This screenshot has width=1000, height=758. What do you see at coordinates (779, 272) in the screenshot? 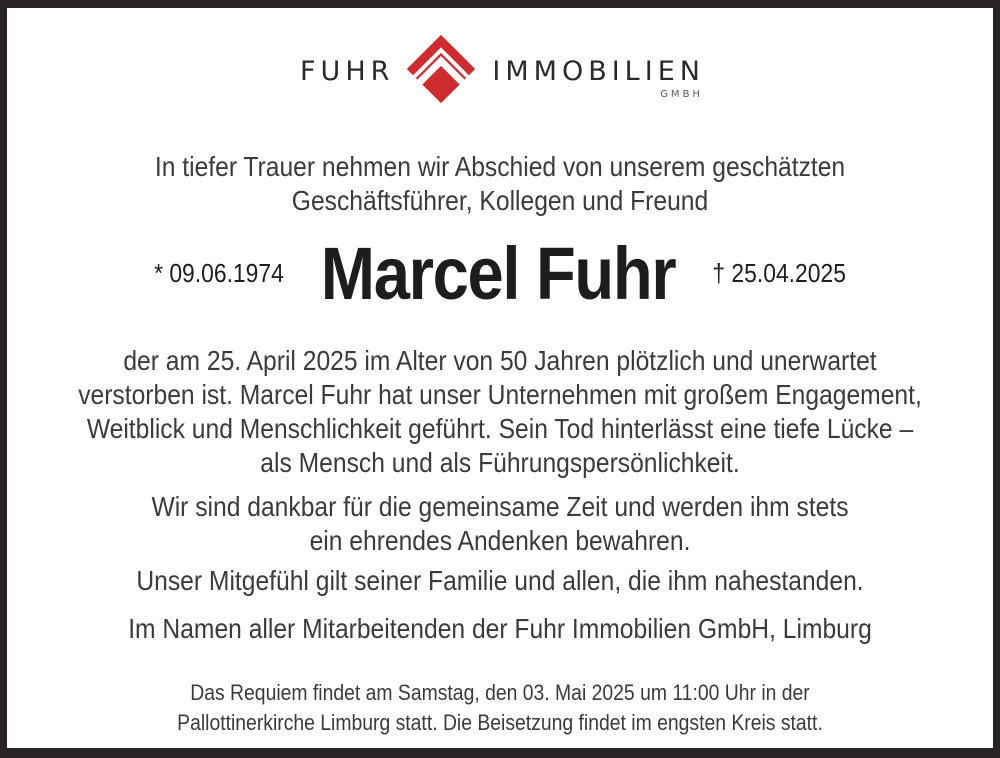
I see `death-date: † 25.04.2025` at bounding box center [779, 272].